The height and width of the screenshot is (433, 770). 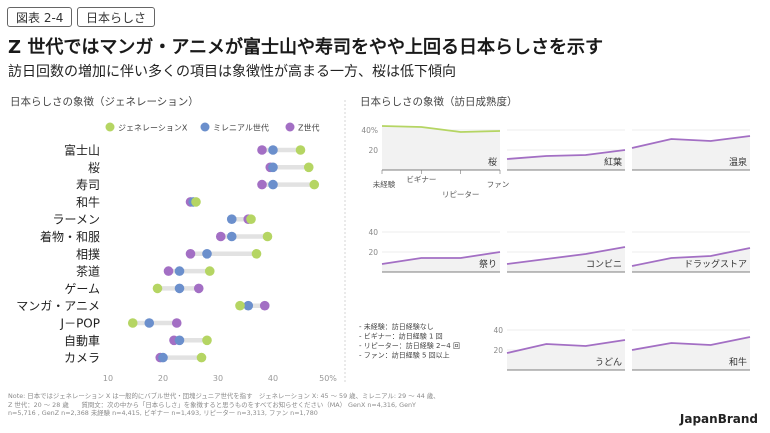 What do you see at coordinates (738, 162) in the screenshot?
I see `panel-label: 温泉` at bounding box center [738, 162].